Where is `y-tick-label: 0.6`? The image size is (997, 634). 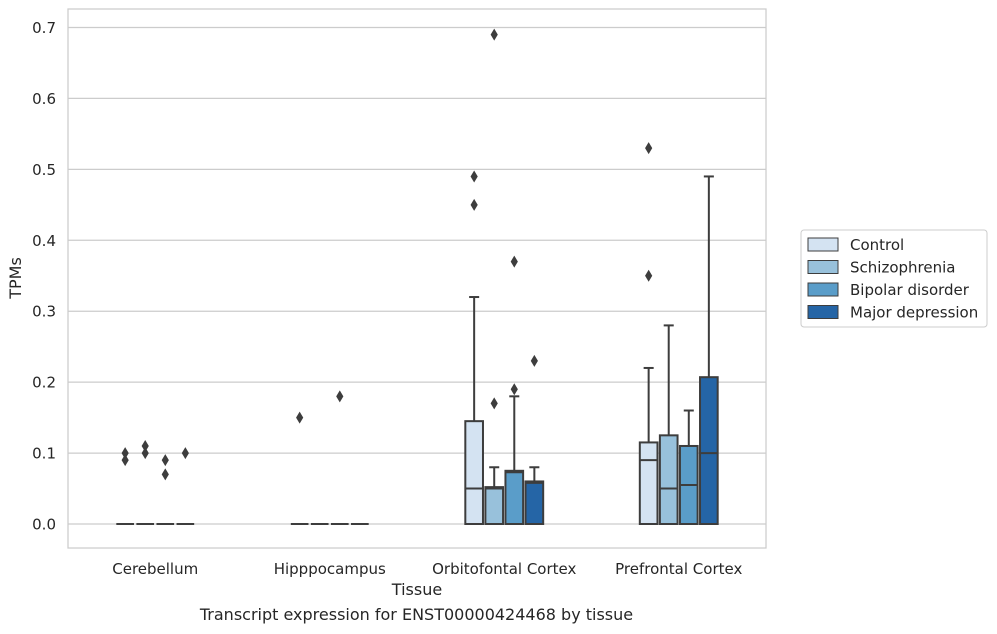 y-tick-label: 0.6 is located at coordinates (44, 99).